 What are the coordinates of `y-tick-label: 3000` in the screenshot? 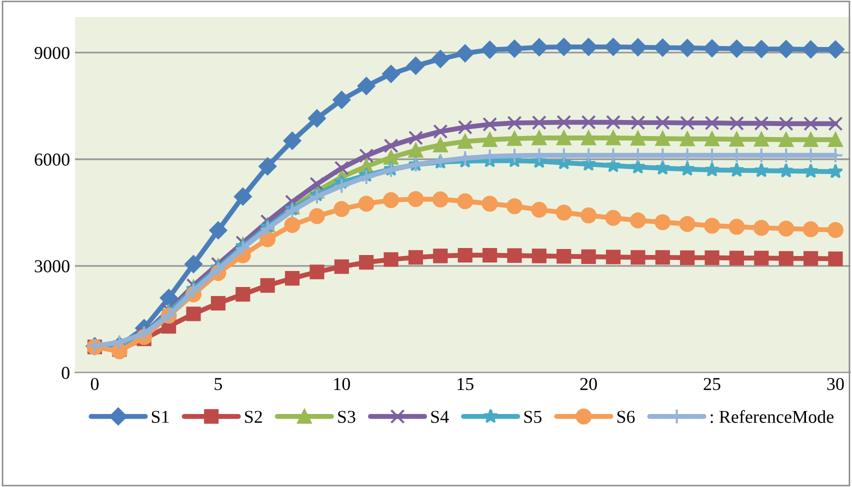 It's located at (52, 266).